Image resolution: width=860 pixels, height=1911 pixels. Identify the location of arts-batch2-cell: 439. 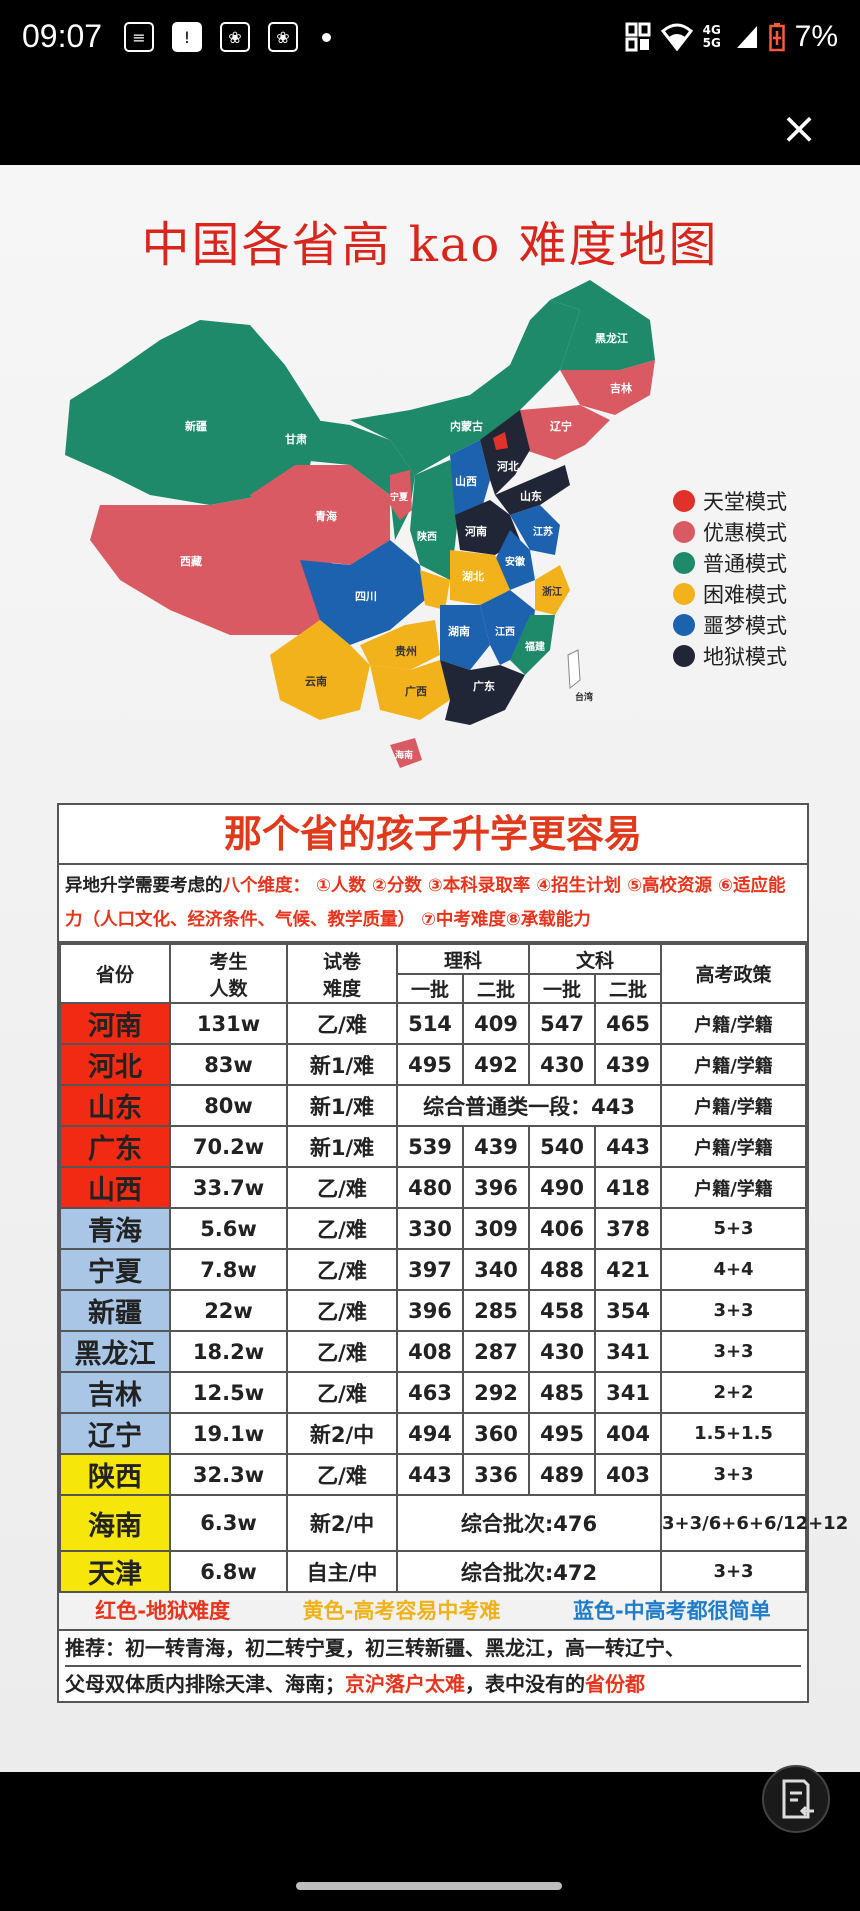
(628, 1064).